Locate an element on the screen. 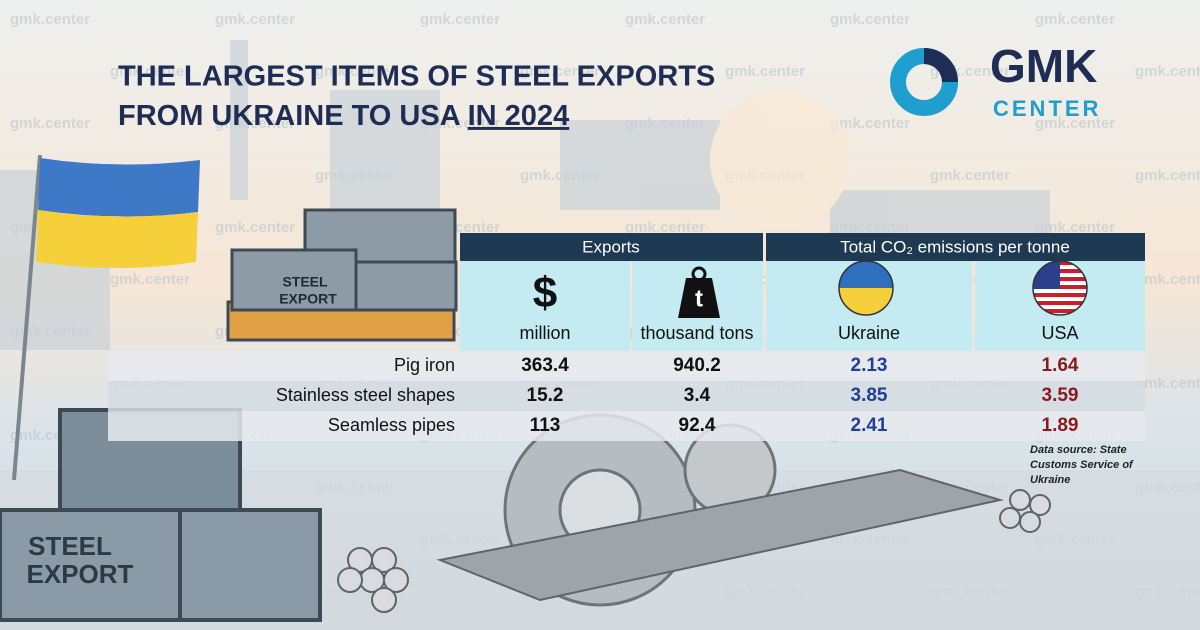 The image size is (1200, 630). row-label: Stainless steel shapes is located at coordinates (365, 395).